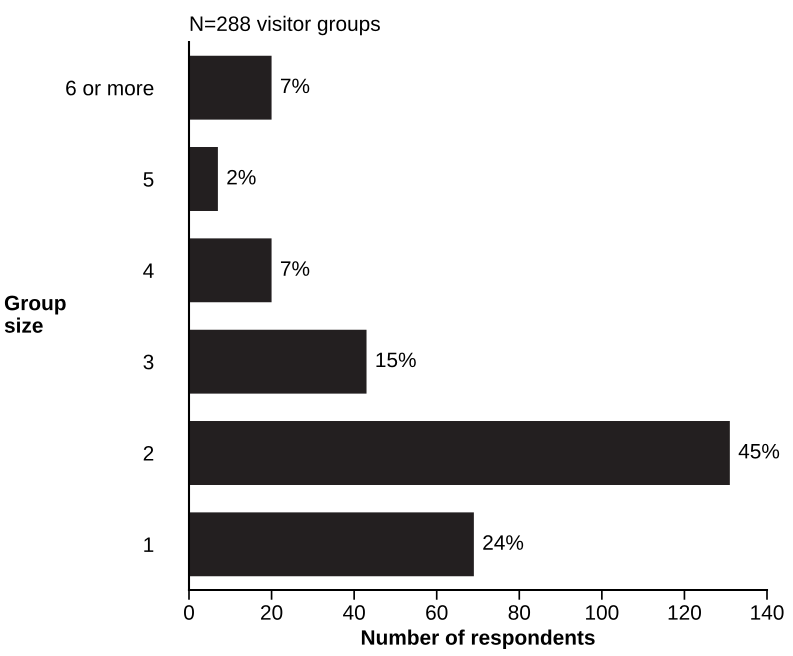 Image resolution: width=793 pixels, height=656 pixels. What do you see at coordinates (35, 314) in the screenshot?
I see `y-axis-title: Group size` at bounding box center [35, 314].